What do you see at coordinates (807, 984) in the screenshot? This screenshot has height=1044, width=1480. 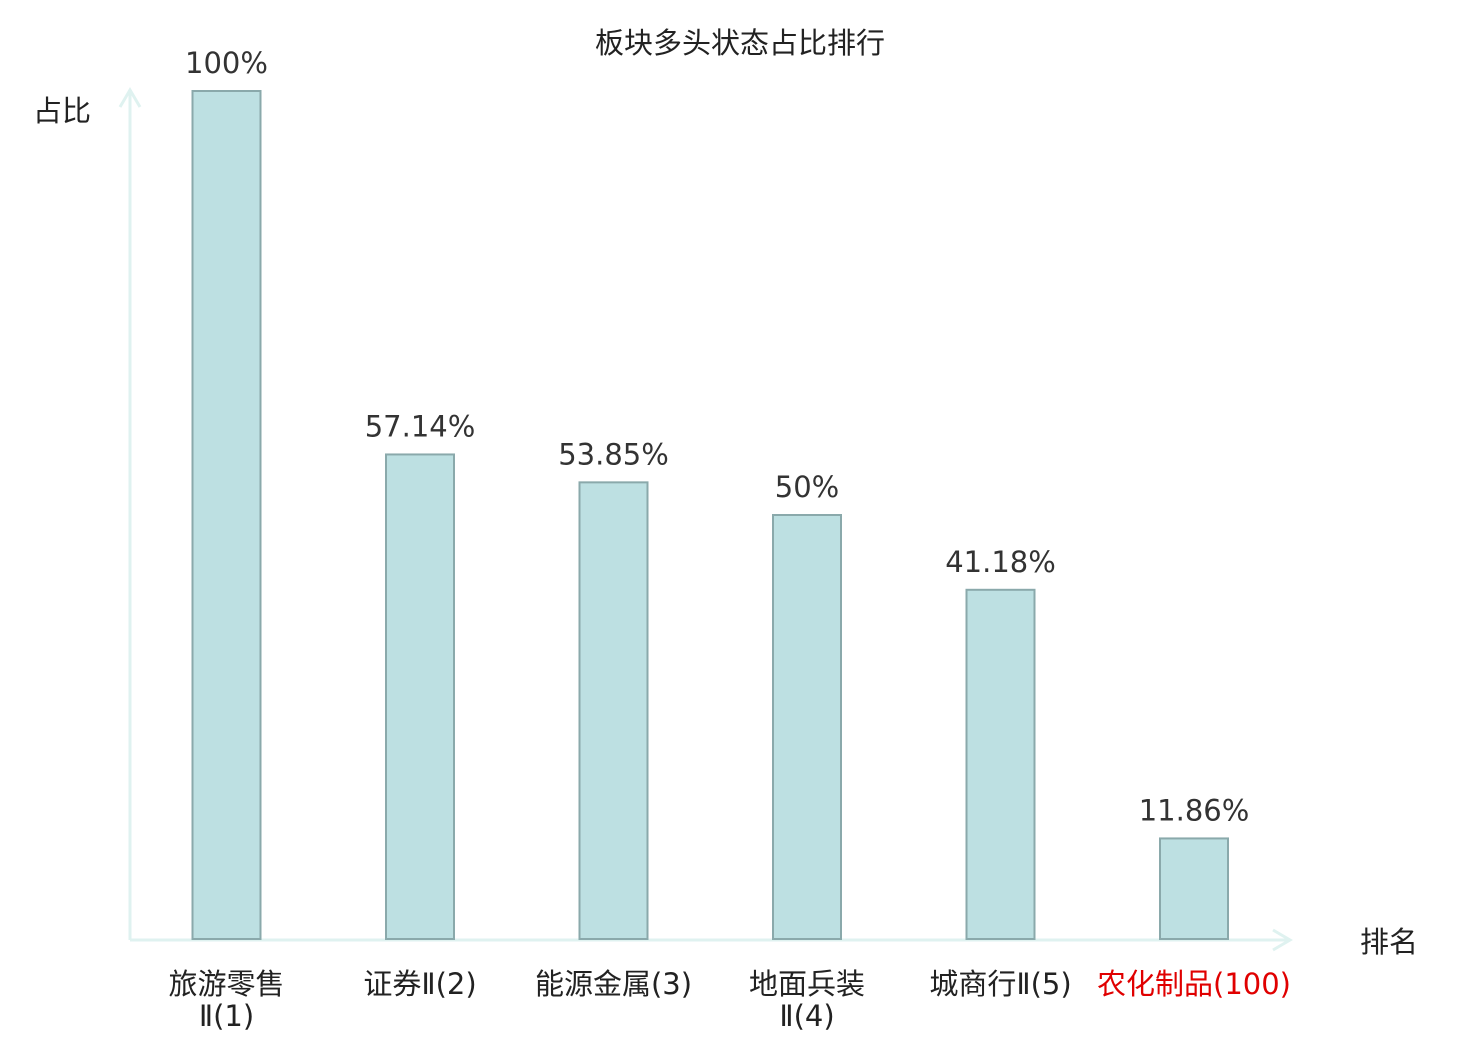 I see `category-label-line: 地面兵装` at bounding box center [807, 984].